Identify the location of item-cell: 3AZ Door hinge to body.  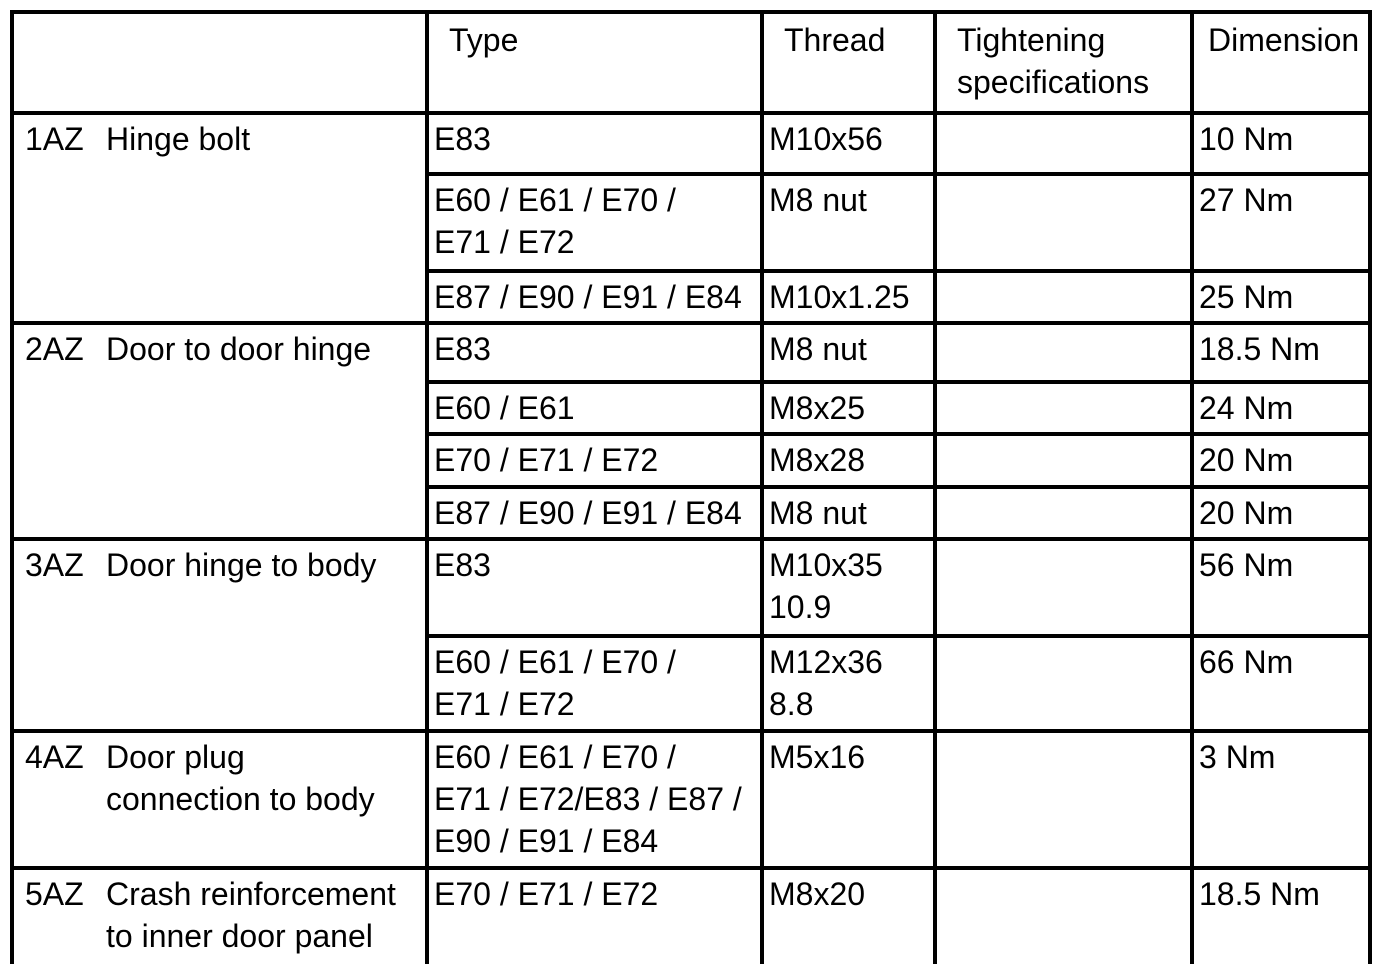
(219, 635).